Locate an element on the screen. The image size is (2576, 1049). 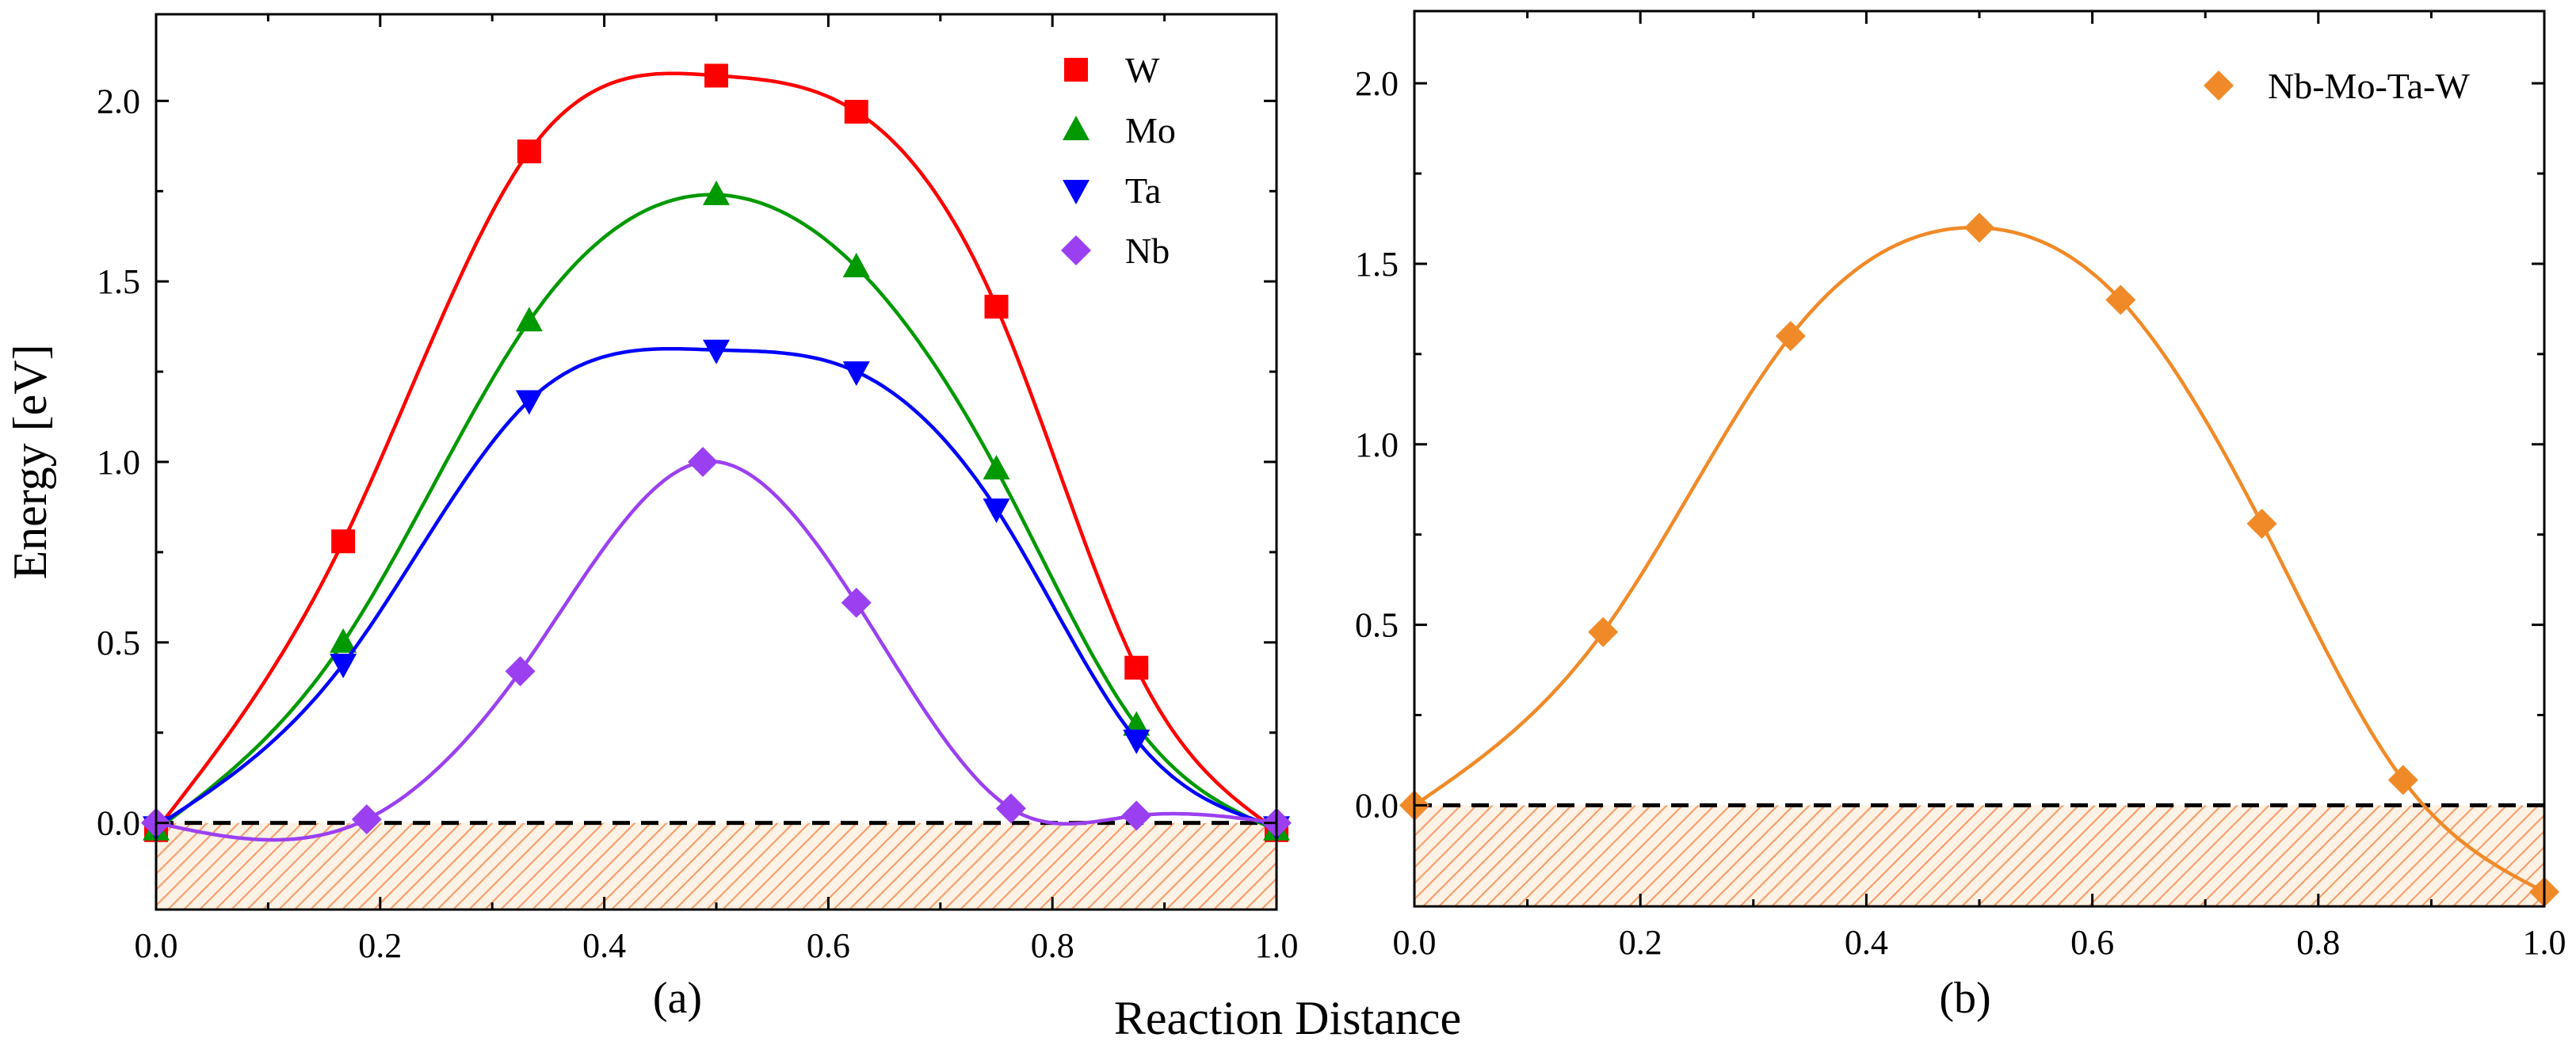
legend-label-mo: Mo is located at coordinates (1150, 130).